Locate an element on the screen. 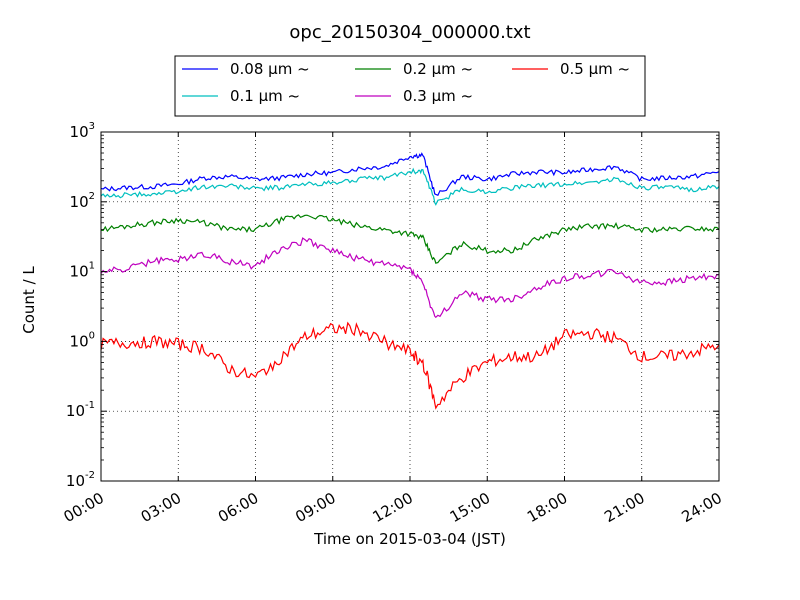 This screenshot has height=600, width=800. y-tick-label: 10¹ is located at coordinates (82, 271).